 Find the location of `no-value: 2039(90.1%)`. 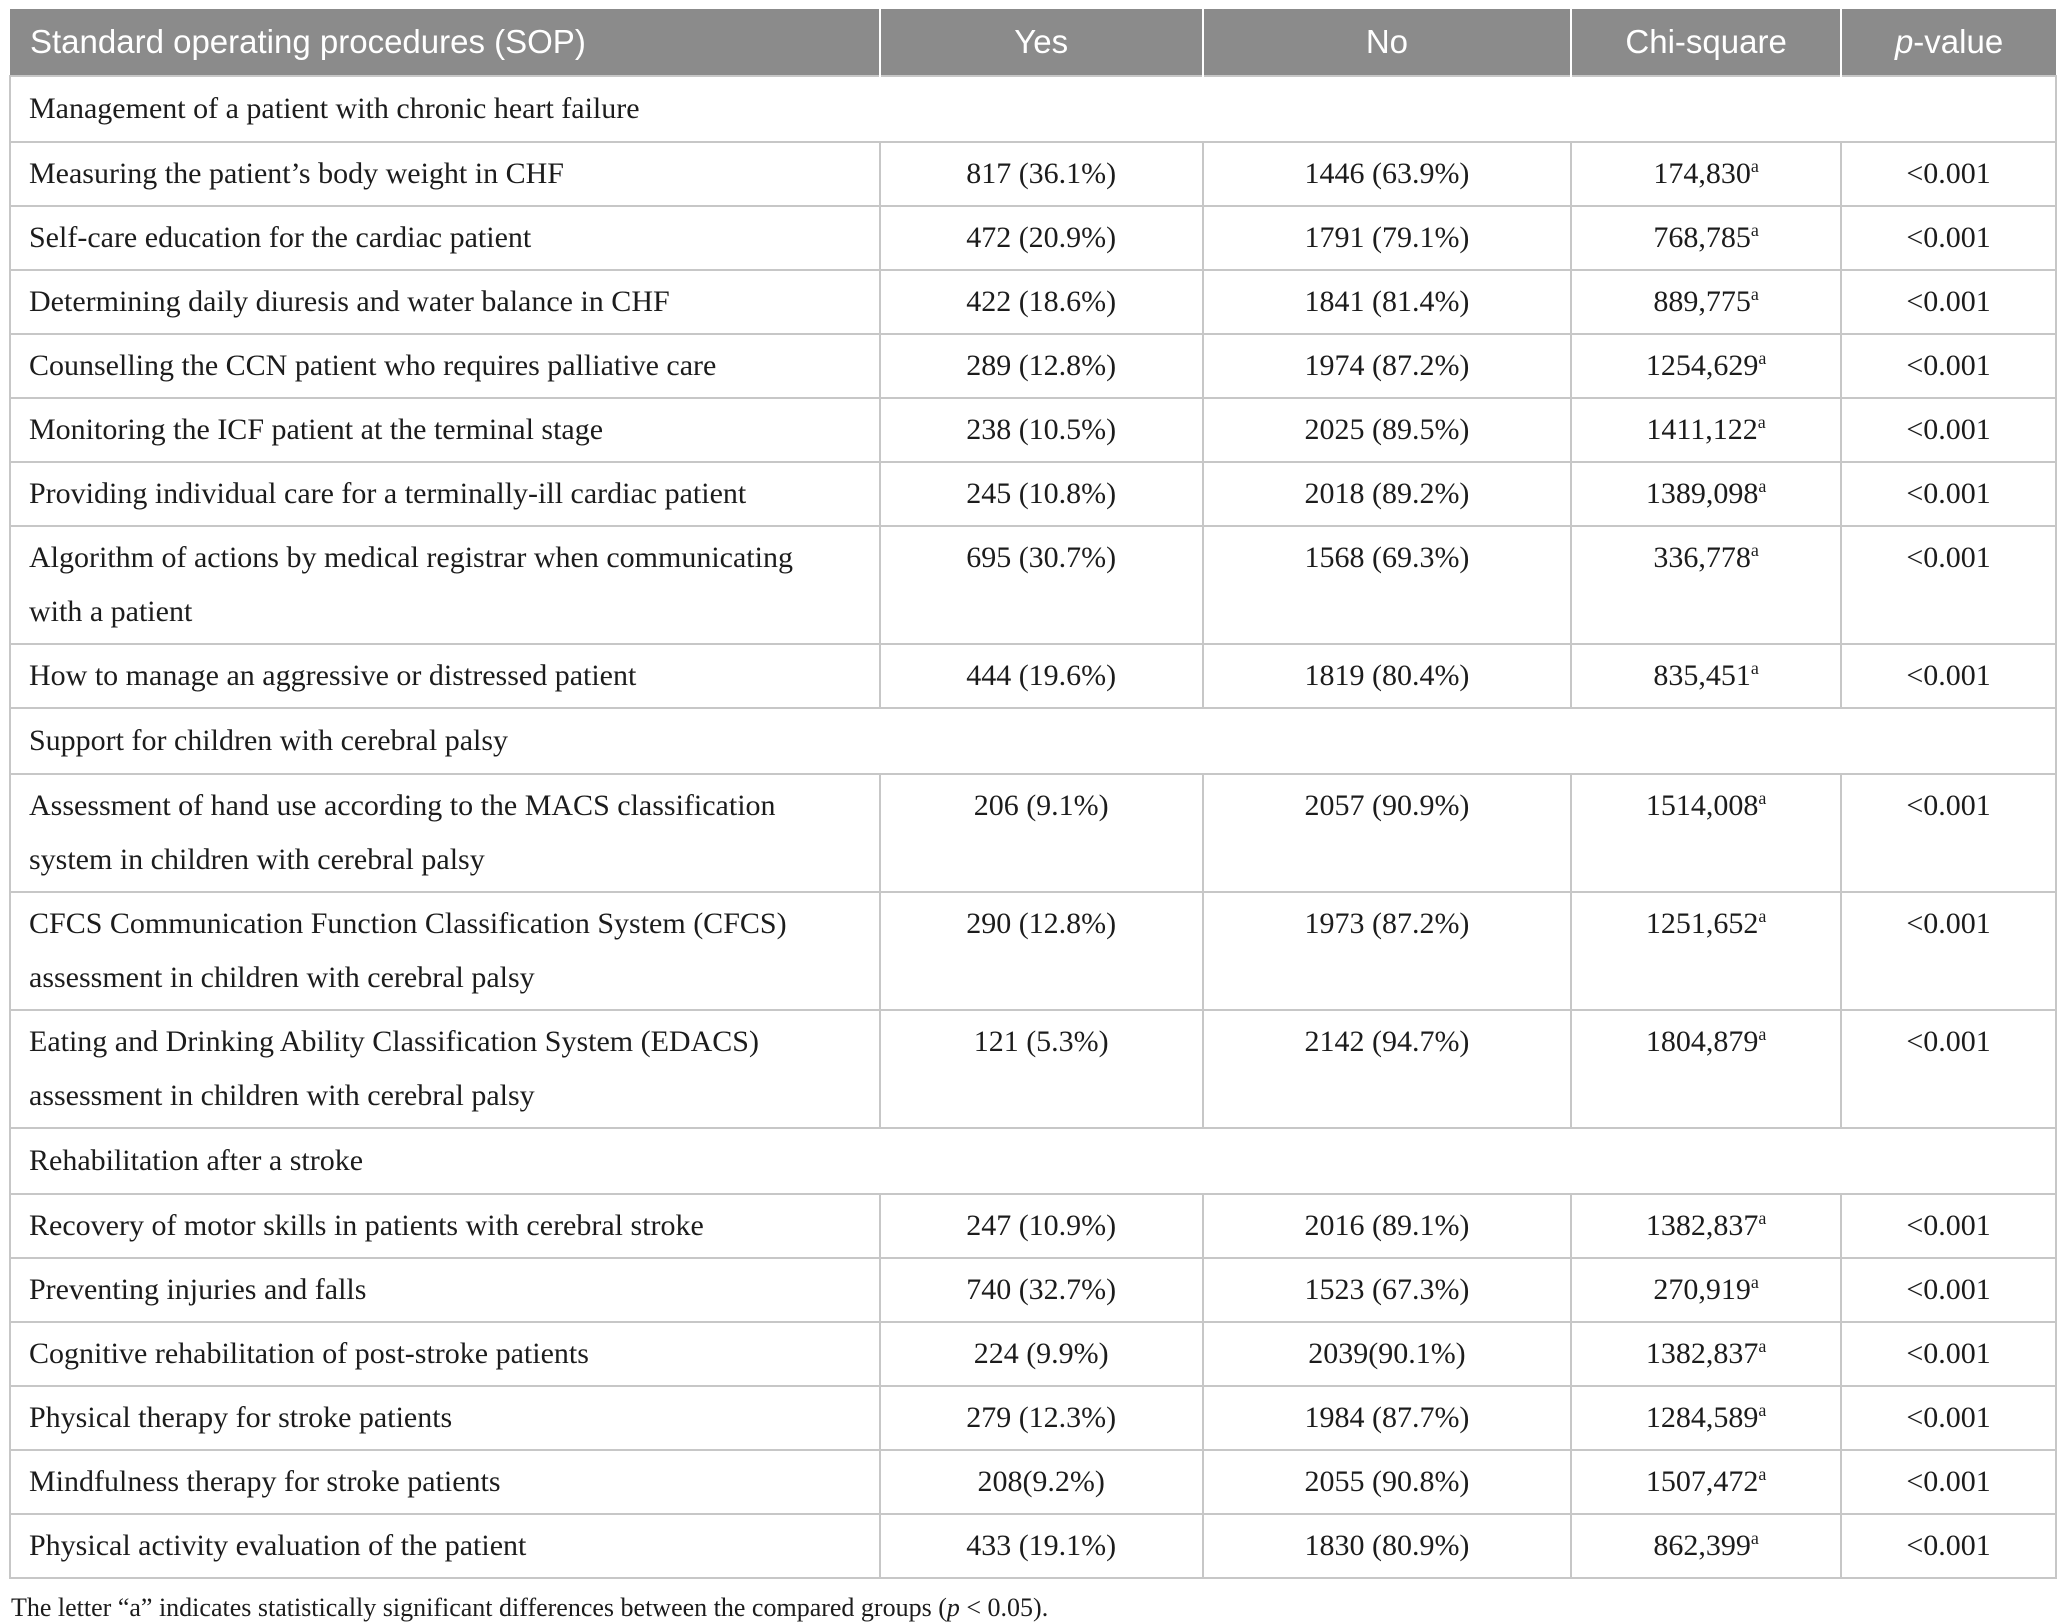

no-value: 2039(90.1%) is located at coordinates (1387, 1353).